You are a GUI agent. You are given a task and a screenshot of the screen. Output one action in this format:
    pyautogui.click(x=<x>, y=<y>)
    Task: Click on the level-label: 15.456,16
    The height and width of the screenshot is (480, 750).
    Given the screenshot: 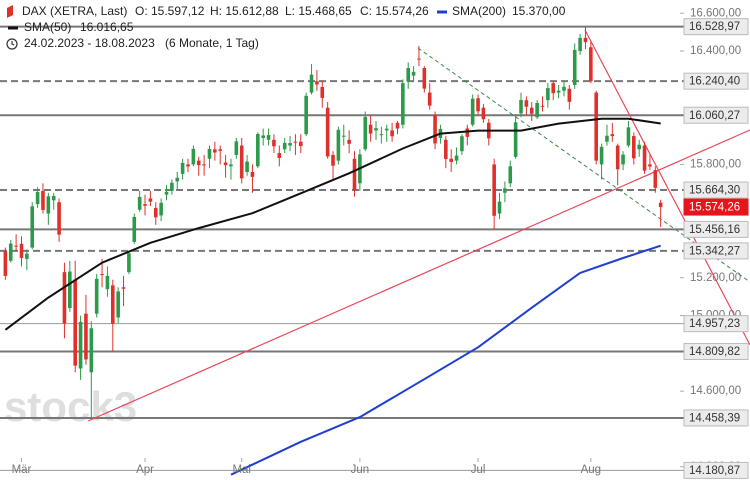 What is the action you would take?
    pyautogui.click(x=714, y=230)
    